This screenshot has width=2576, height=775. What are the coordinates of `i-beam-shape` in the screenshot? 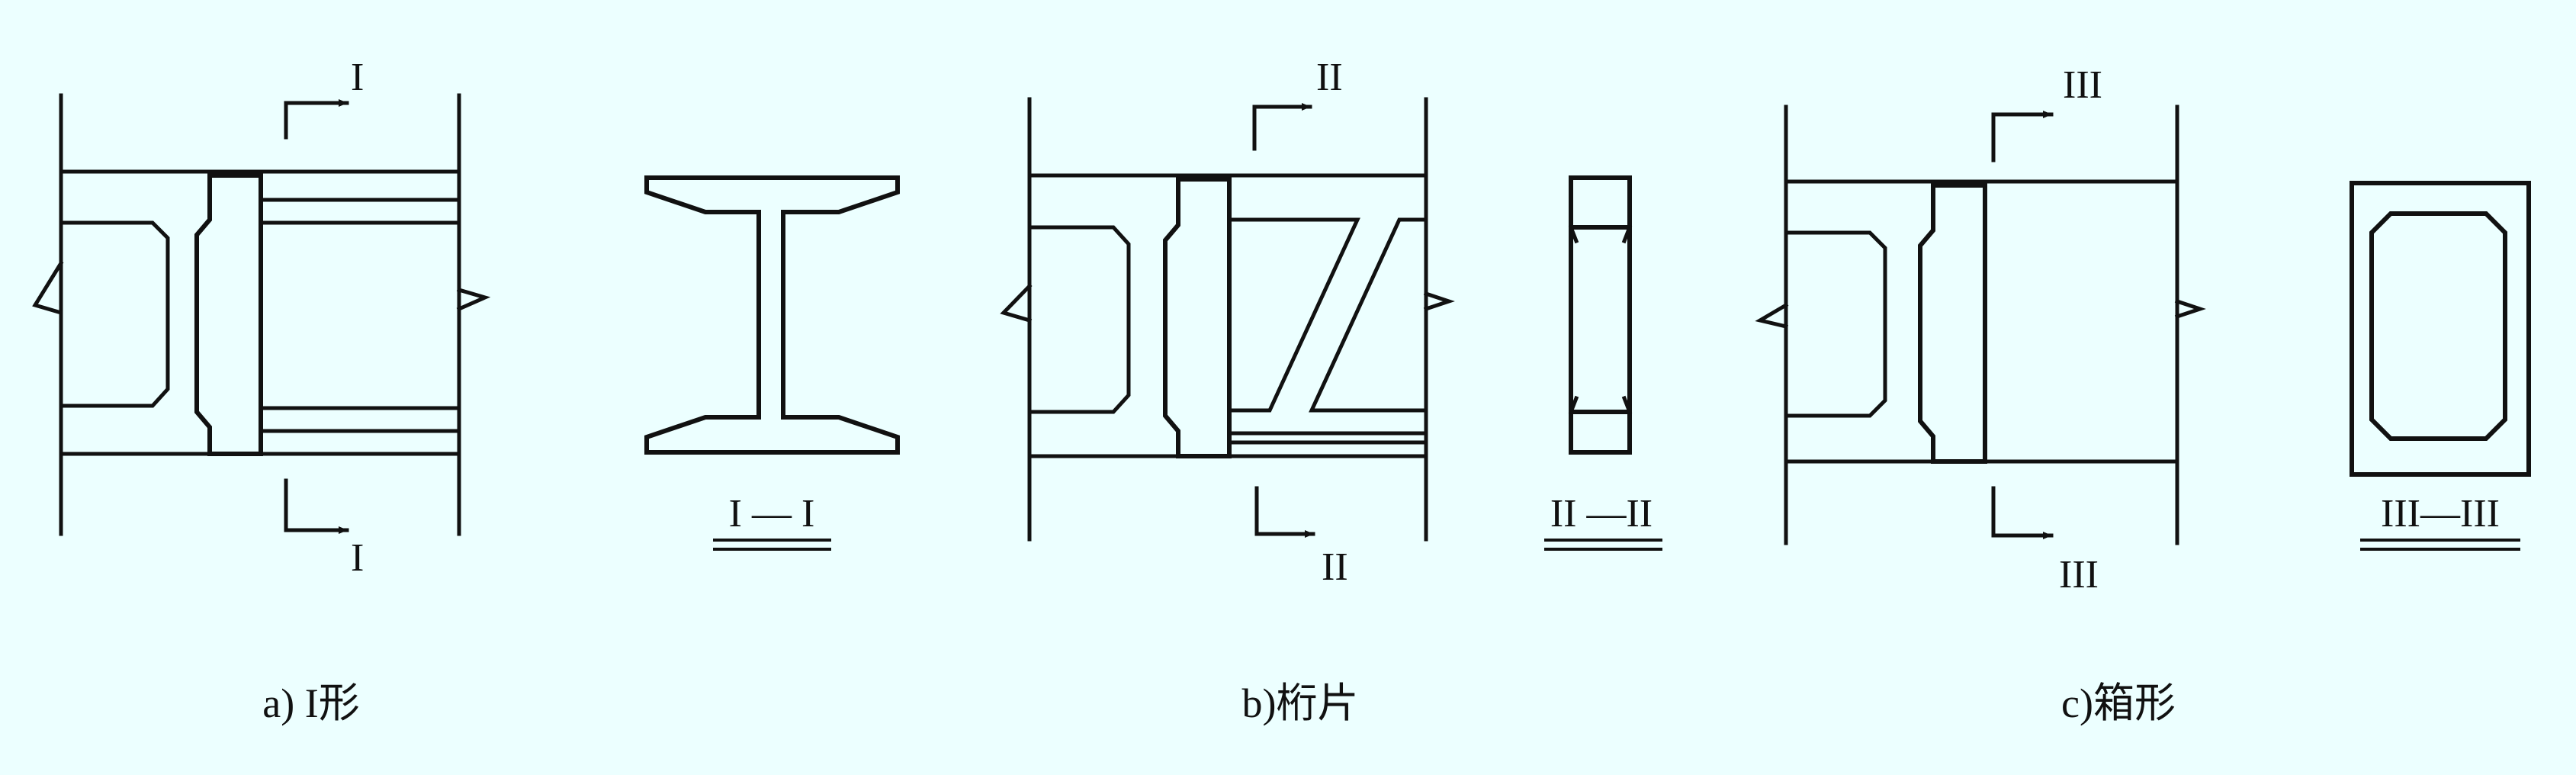 It's located at (772, 315).